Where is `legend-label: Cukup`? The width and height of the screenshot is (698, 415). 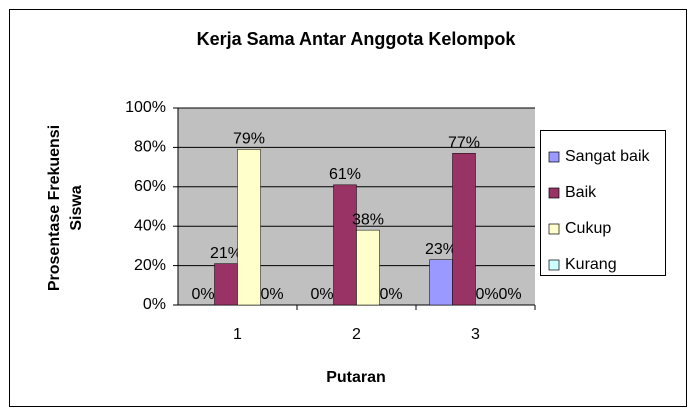
legend-label: Cukup is located at coordinates (588, 228).